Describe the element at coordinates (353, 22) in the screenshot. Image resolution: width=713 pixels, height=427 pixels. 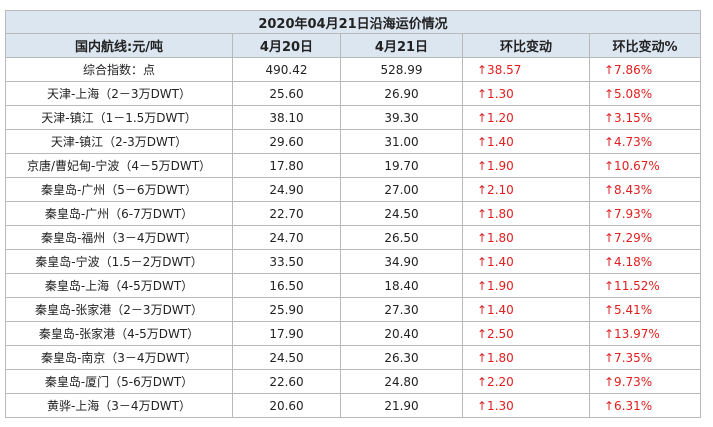
I see `table-title: 2020年04月21日沿海运价情况` at that location.